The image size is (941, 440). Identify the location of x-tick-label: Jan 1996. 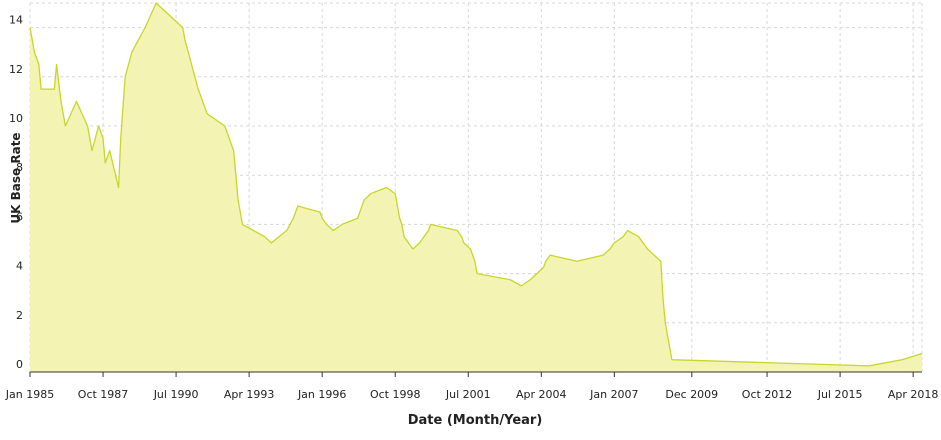
(321, 394).